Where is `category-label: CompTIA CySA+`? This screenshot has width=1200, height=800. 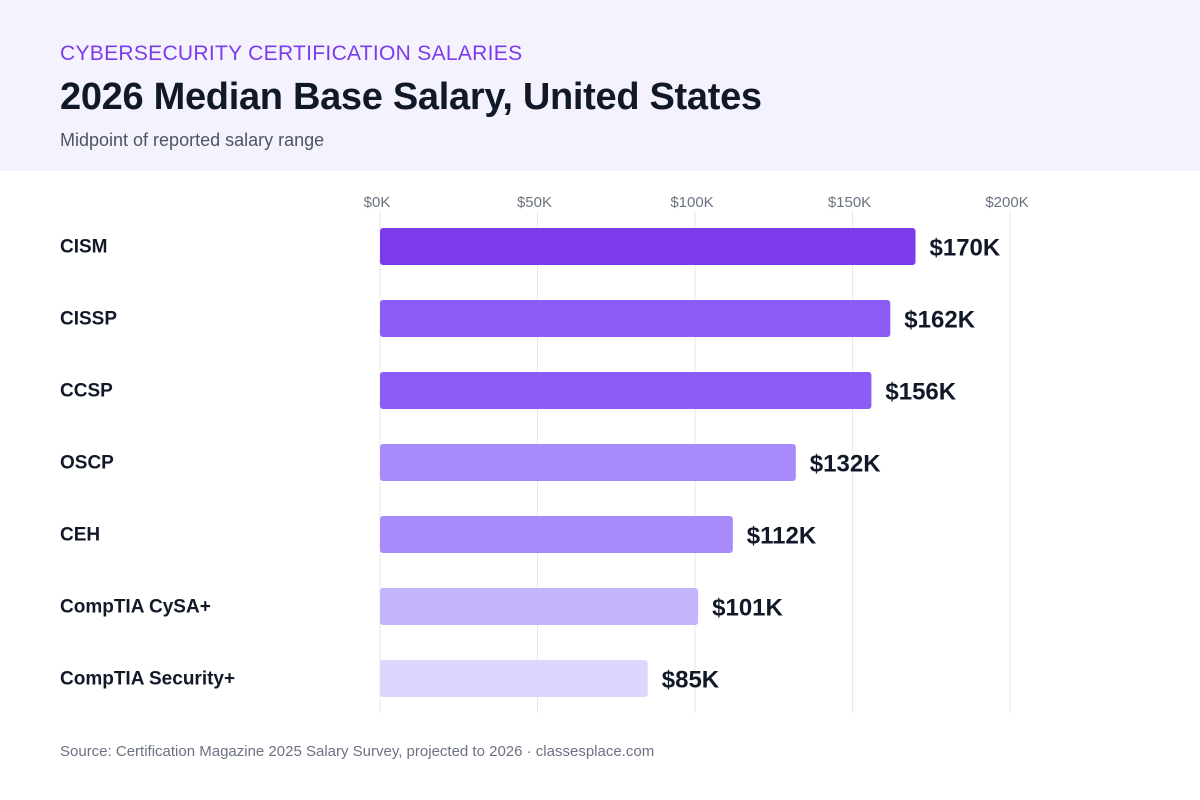 category-label: CompTIA CySA+ is located at coordinates (135, 607).